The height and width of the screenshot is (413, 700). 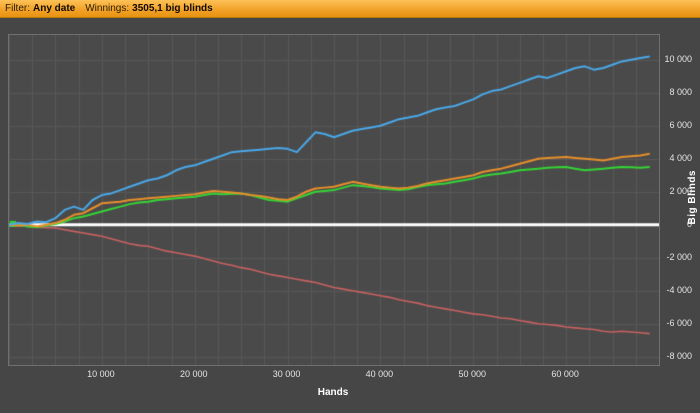 I want to click on y-tick-label: -8 000, so click(x=679, y=355).